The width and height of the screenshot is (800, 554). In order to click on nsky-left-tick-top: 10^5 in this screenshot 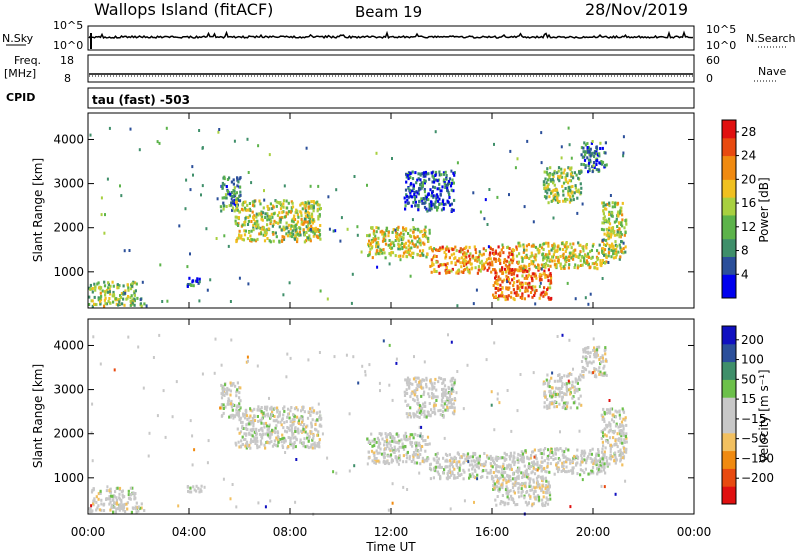, I will do `click(68, 25)`.